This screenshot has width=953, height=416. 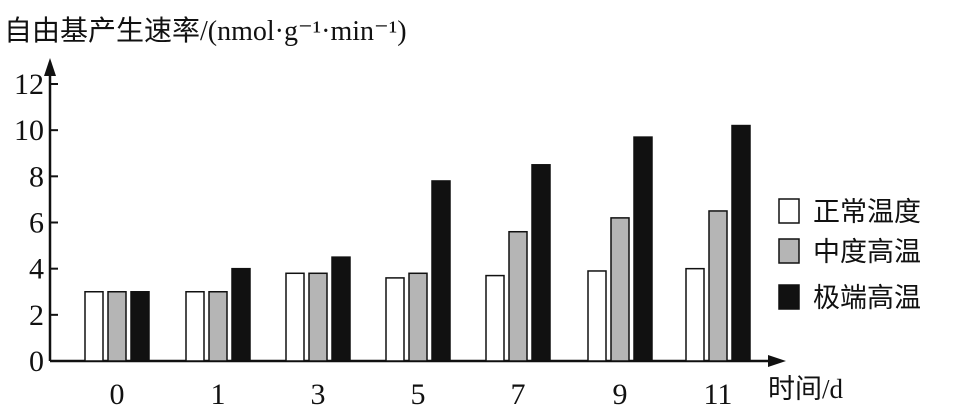 What do you see at coordinates (418, 394) in the screenshot?
I see `x-tick-label: 5` at bounding box center [418, 394].